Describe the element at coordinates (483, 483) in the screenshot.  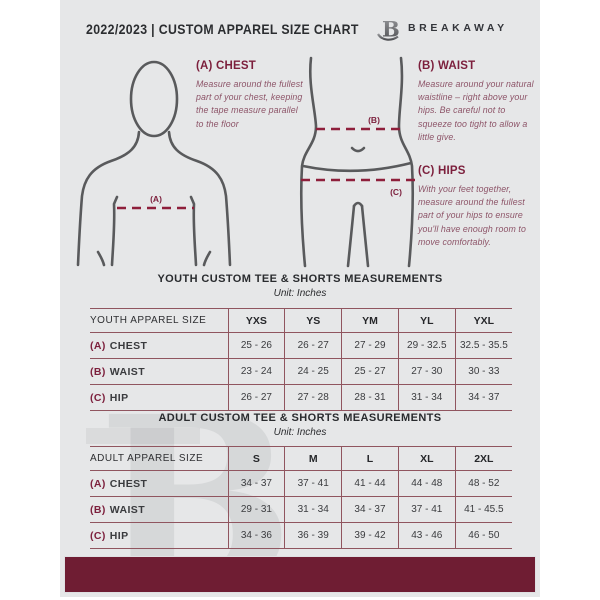
I see `measurement-value-cell: 48 - 52` at that location.